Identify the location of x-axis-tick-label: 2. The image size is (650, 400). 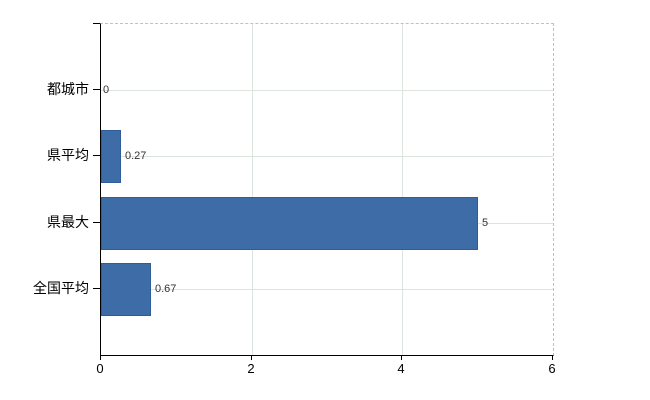
(251, 368).